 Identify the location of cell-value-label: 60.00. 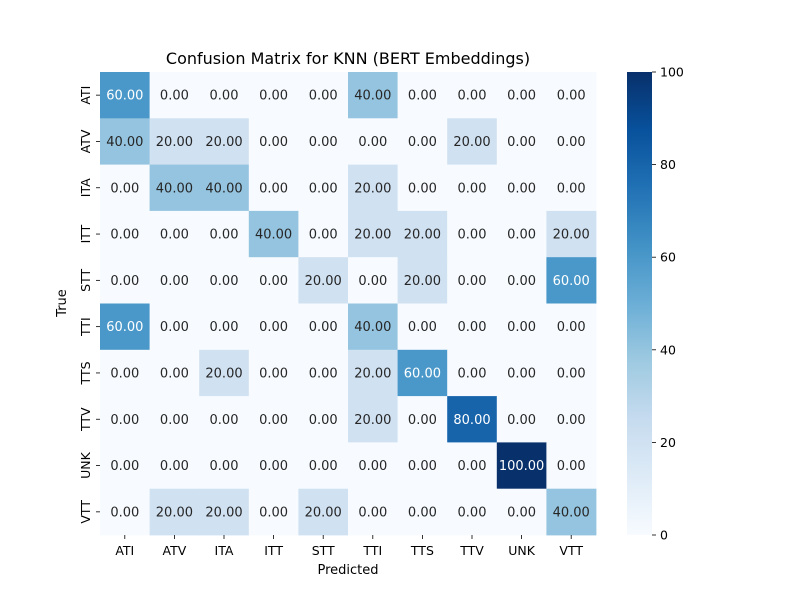
(124, 96).